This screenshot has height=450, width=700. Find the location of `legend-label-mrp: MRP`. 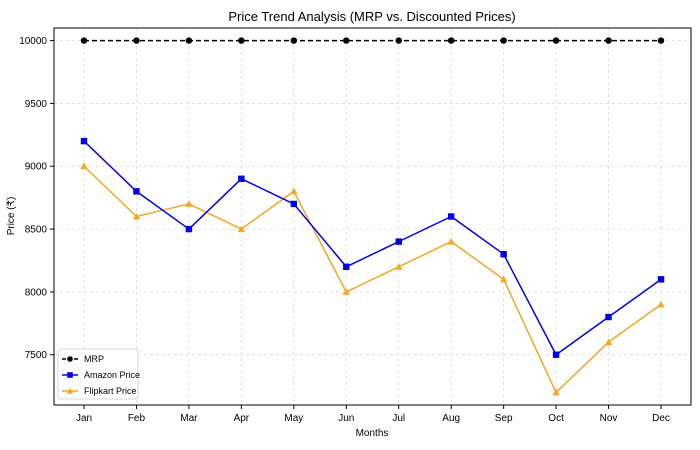

legend-label-mrp: MRP is located at coordinates (94, 359).